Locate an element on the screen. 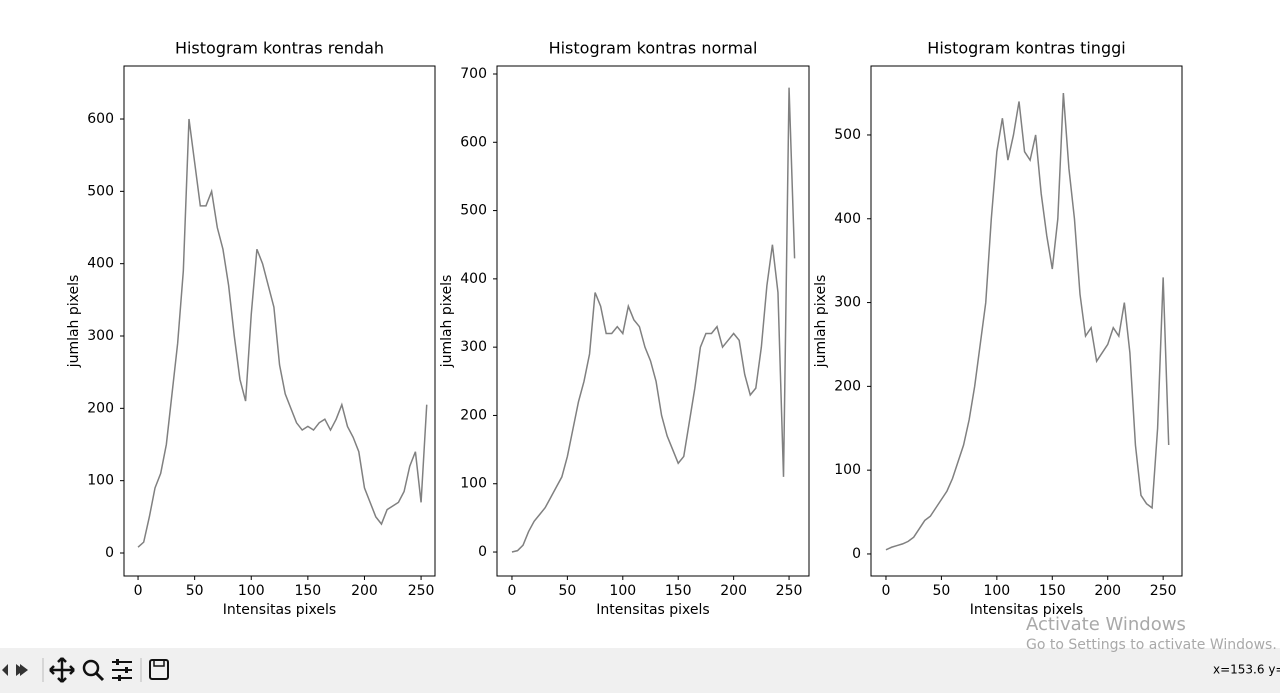 This screenshot has height=697, width=1280. chart-title: Histogram kontras normal is located at coordinates (653, 48).